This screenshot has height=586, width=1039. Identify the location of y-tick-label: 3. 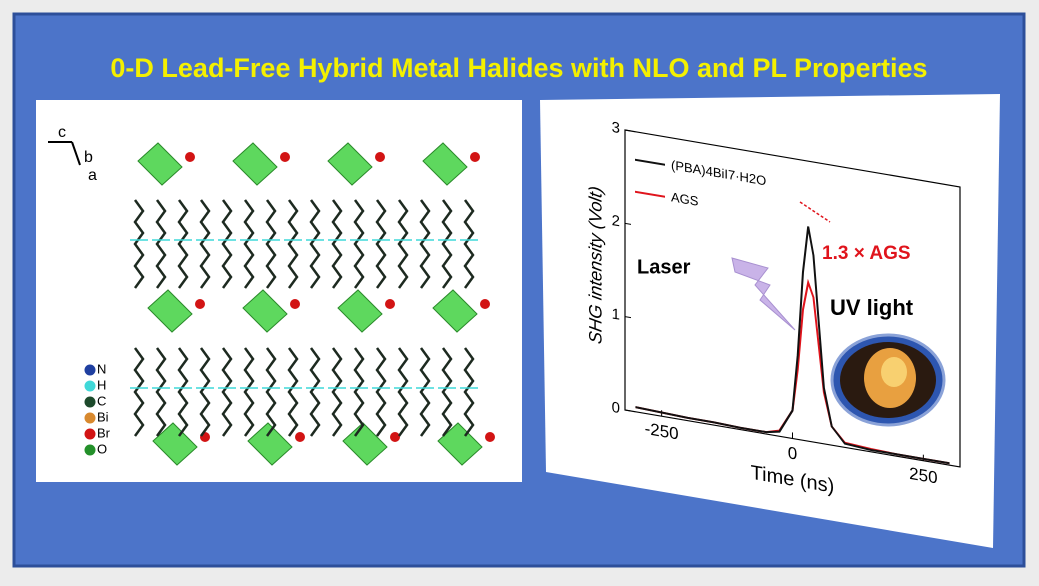
(616, 128).